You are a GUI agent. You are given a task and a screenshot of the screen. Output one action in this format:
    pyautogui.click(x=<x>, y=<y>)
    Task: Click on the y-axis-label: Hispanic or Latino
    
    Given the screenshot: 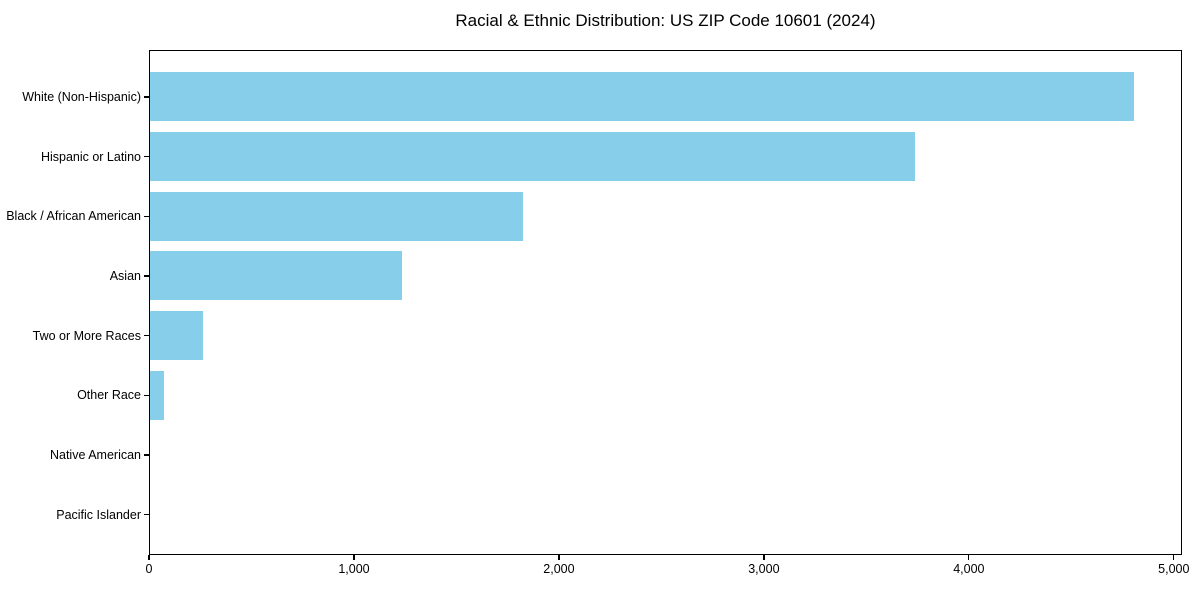 What is the action you would take?
    pyautogui.click(x=90, y=156)
    